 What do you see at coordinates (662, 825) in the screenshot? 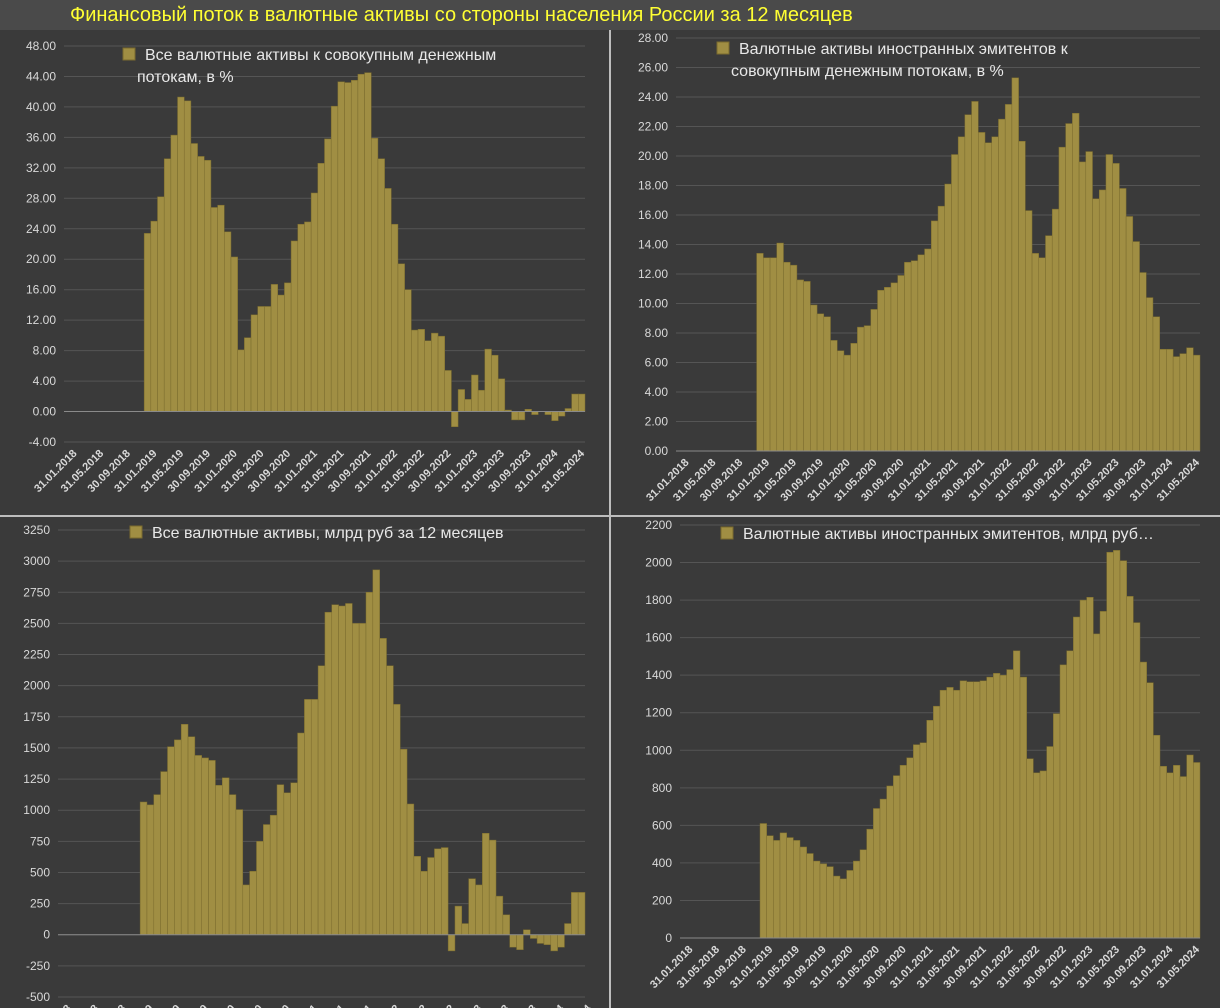
I see `y-tick-label: 600` at bounding box center [662, 825].